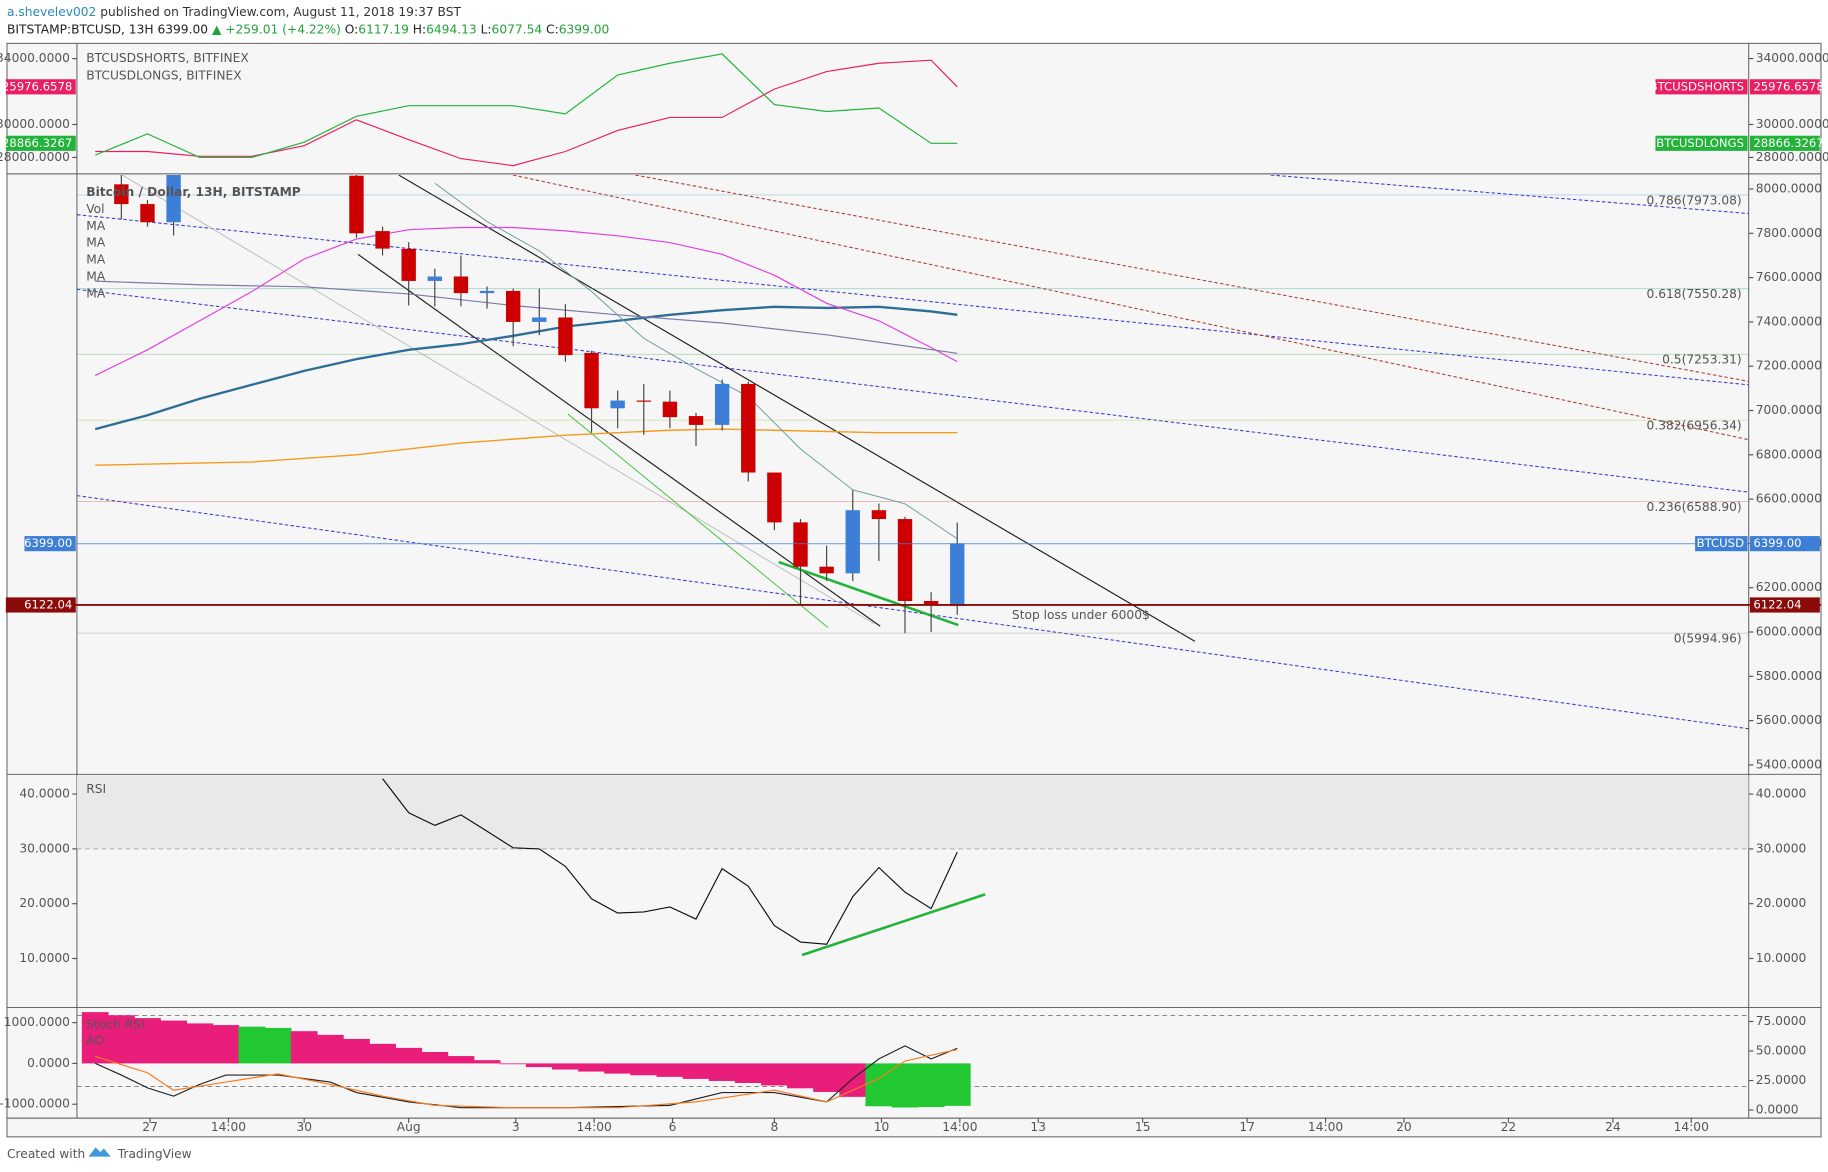 This screenshot has width=1828, height=1172. What do you see at coordinates (1081, 615) in the screenshot?
I see `stop-annotation: Stop loss under 6000$` at bounding box center [1081, 615].